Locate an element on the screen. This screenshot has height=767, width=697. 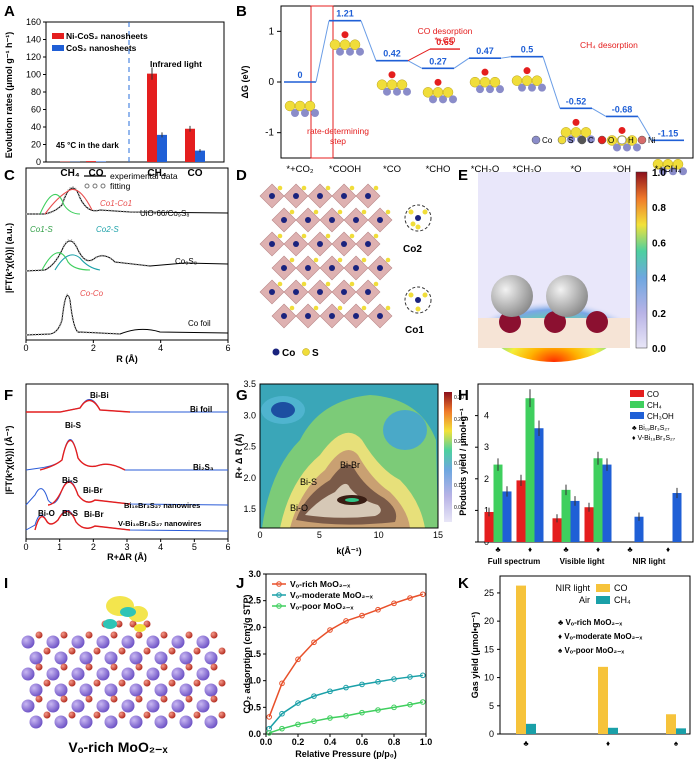
legend-swatch-ni-cos2 is located at coordinates (58, 36).